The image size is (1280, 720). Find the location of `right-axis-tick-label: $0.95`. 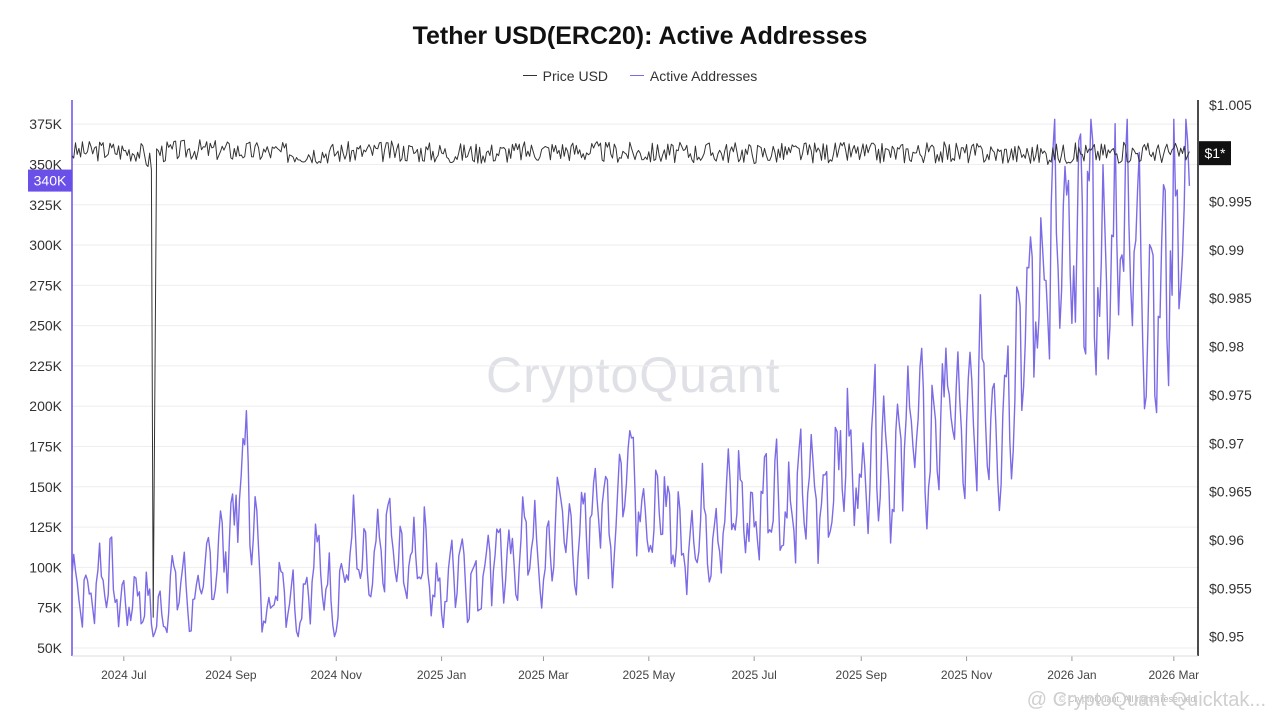

right-axis-tick-label: $0.95 is located at coordinates (1226, 637).